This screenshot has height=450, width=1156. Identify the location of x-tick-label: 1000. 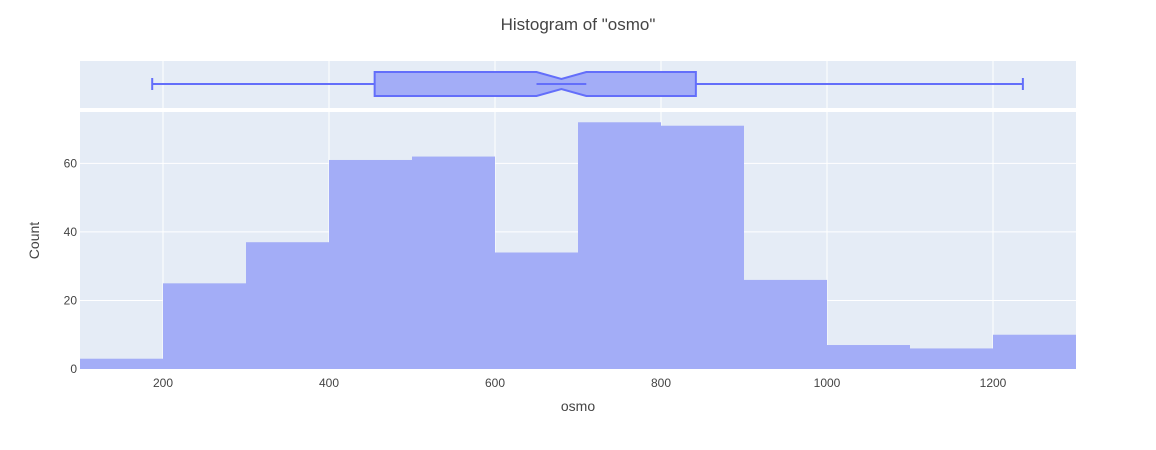
(827, 383).